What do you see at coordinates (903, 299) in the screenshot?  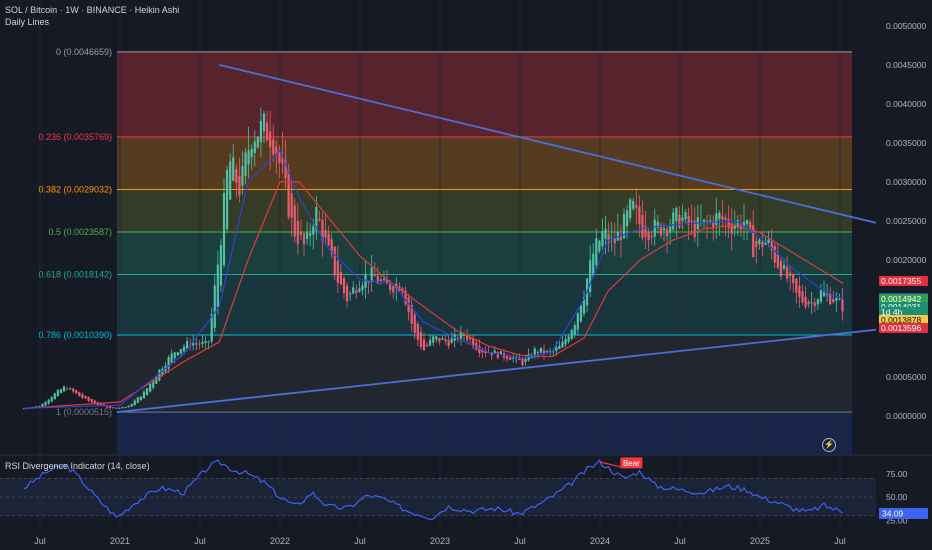 I see `price-tag: 0.0014942` at bounding box center [903, 299].